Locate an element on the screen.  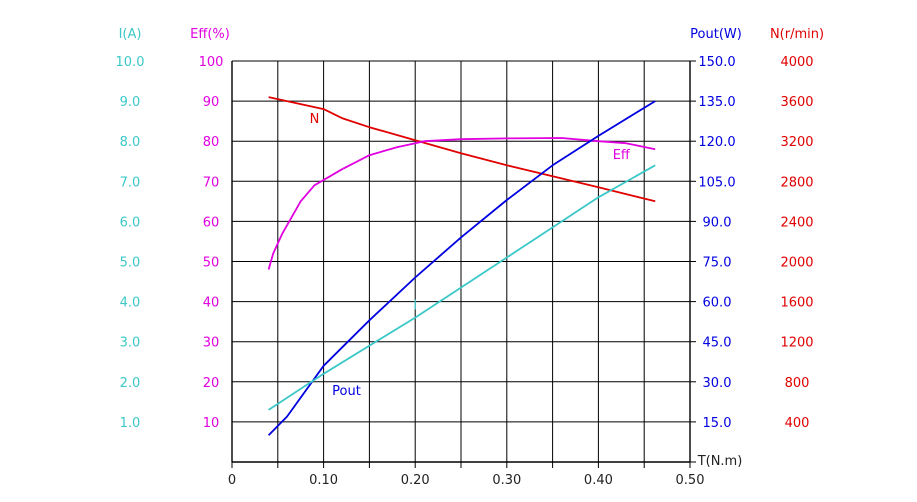
y-tick-label-n: 2400 is located at coordinates (796, 222).